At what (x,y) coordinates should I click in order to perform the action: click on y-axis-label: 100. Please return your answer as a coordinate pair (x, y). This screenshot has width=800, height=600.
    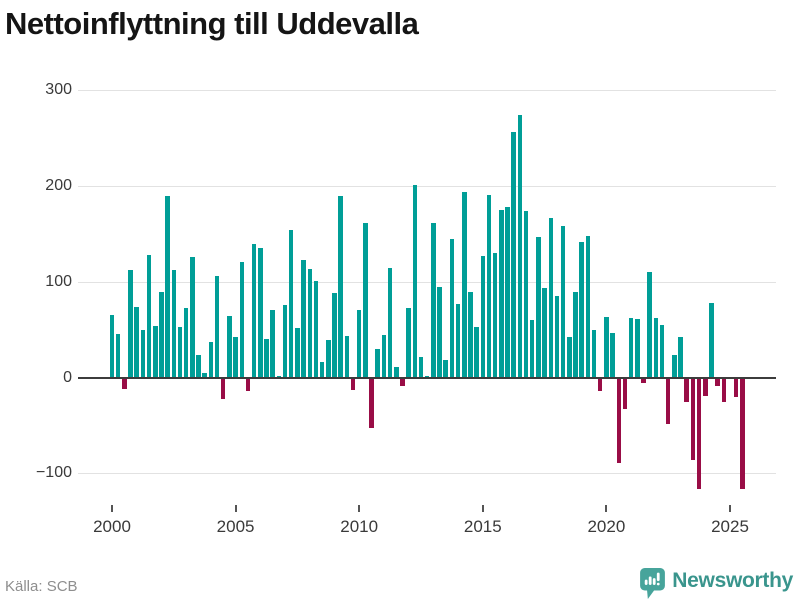
    Looking at the image, I should click on (58, 281).